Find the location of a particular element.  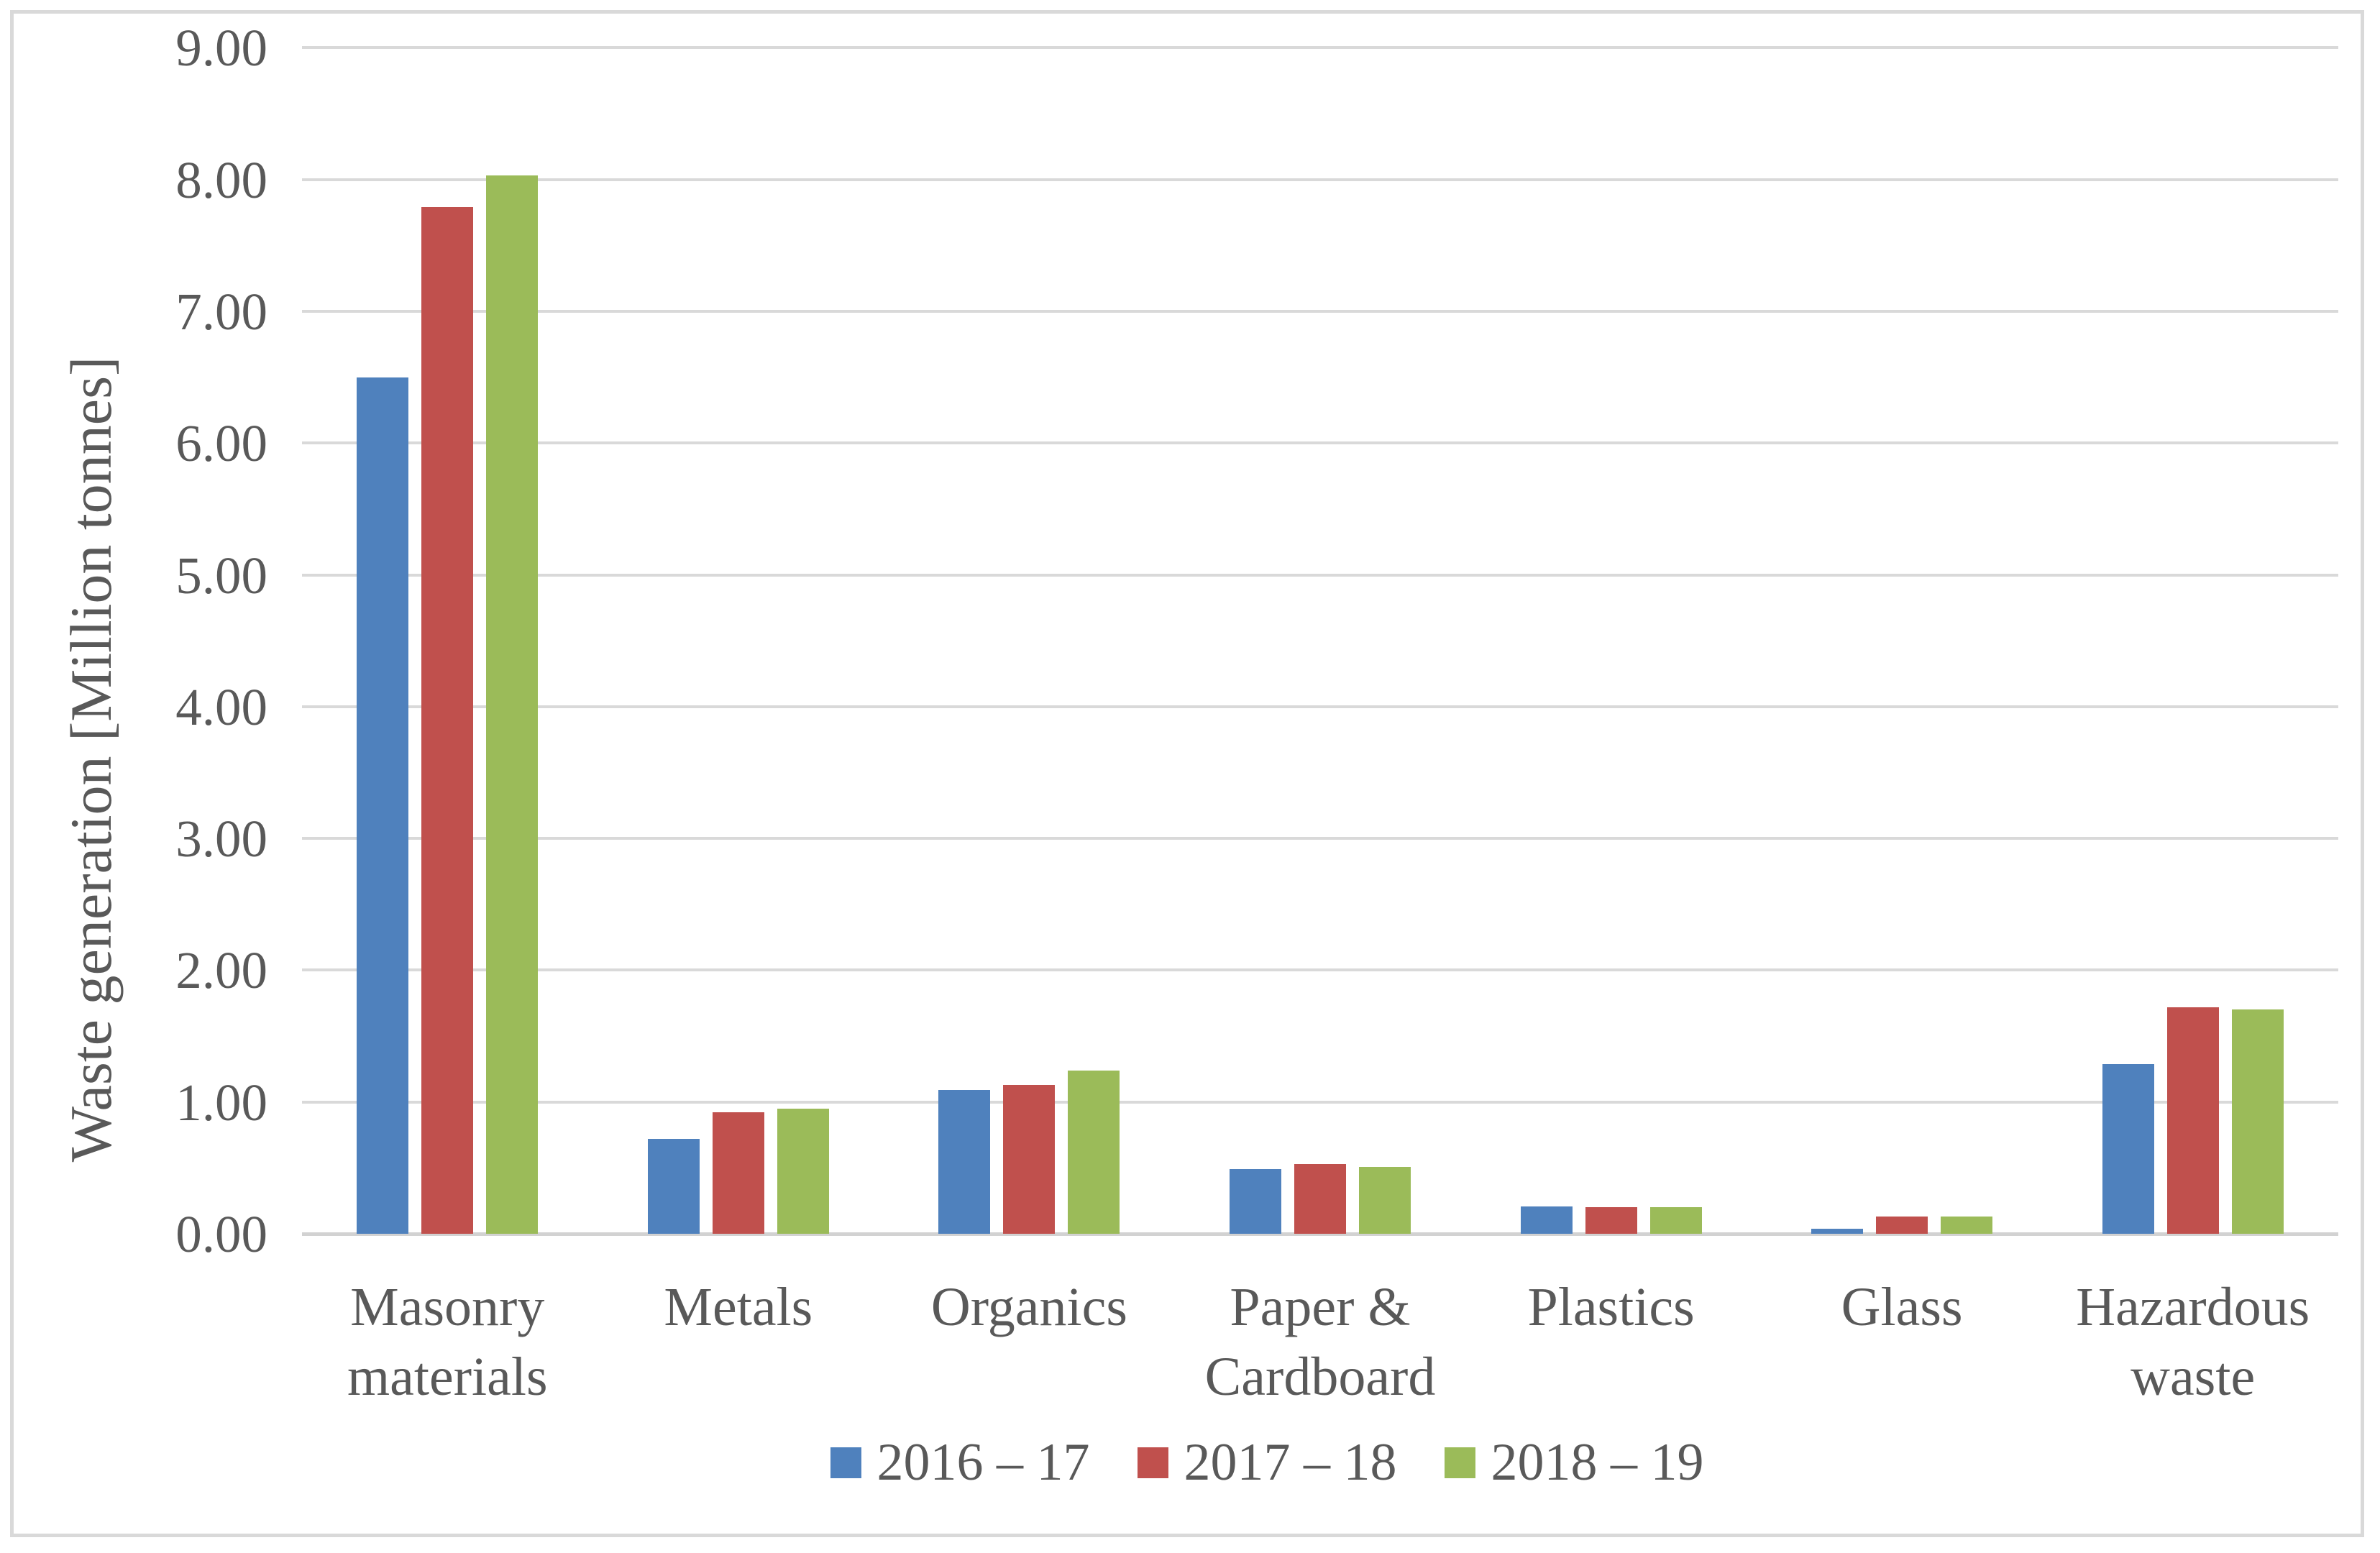

y-tick-label: 0.00 is located at coordinates (221, 1234).